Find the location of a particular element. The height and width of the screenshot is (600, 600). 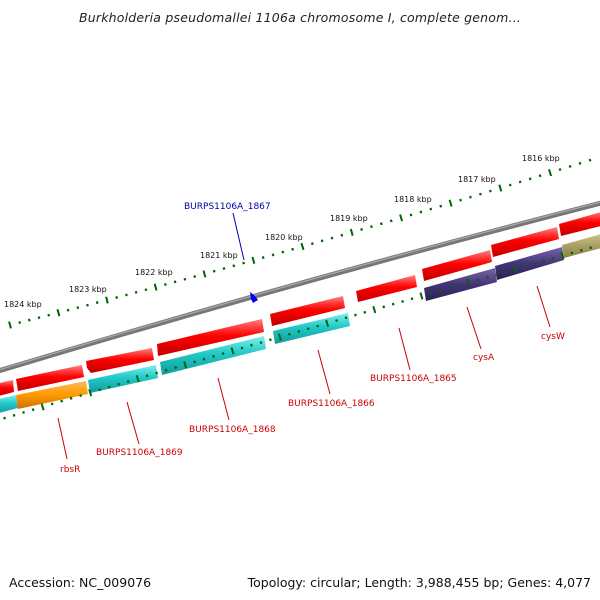

gene-label-rbsR: rbsR is located at coordinates (70, 470).